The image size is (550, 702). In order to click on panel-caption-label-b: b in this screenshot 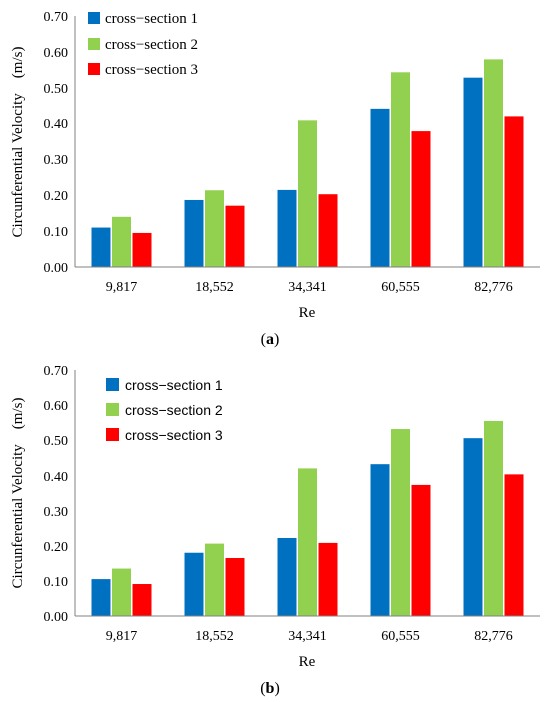, I will do `click(270, 688)`.